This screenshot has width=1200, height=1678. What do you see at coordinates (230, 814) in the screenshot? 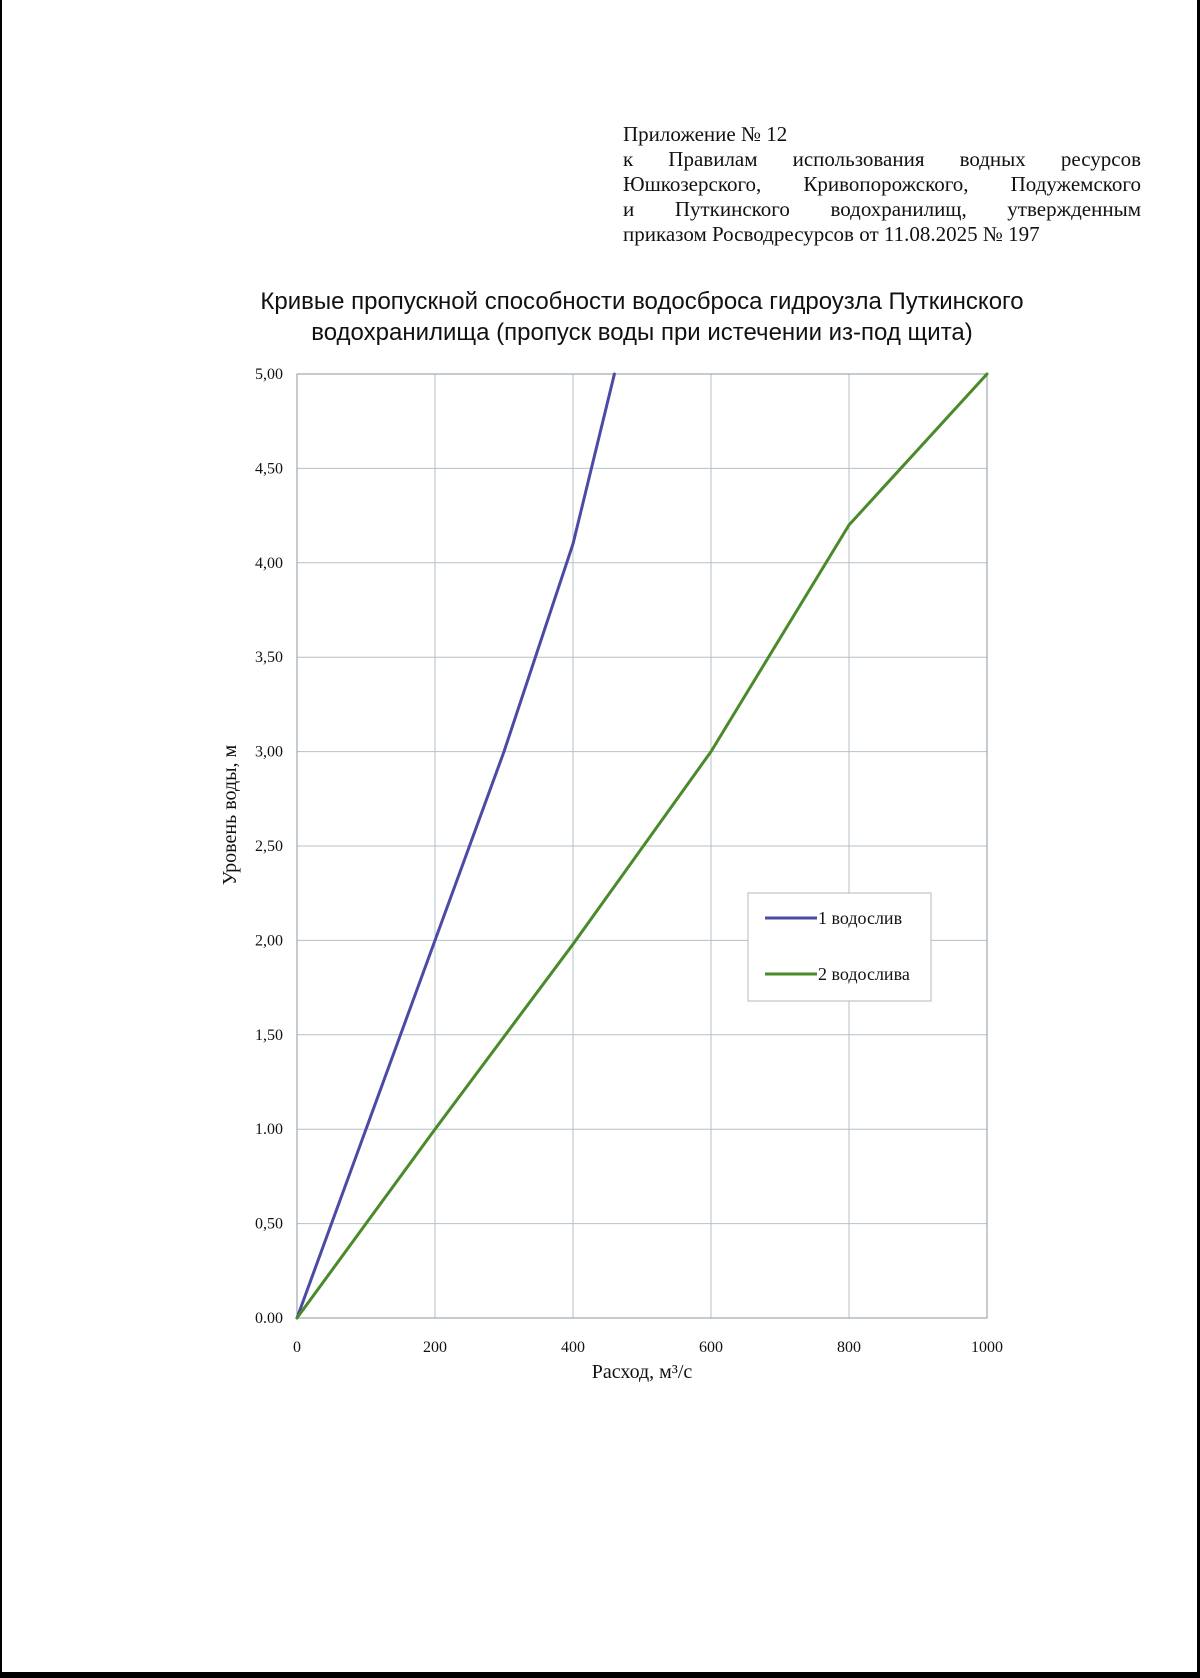
I see `y-axis-label: Уровень воды, м` at bounding box center [230, 814].